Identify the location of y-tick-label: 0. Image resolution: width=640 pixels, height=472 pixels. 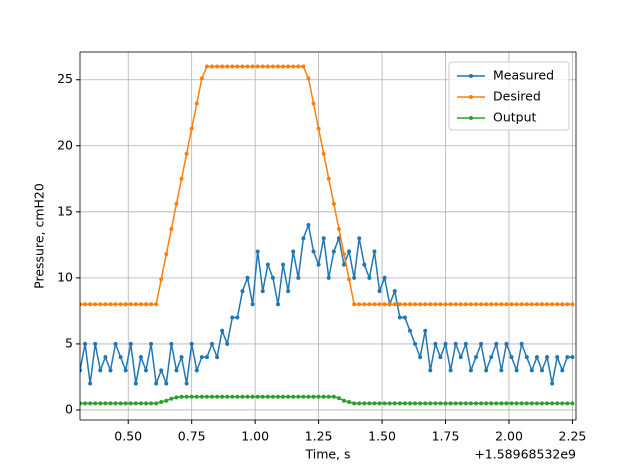
(69, 408).